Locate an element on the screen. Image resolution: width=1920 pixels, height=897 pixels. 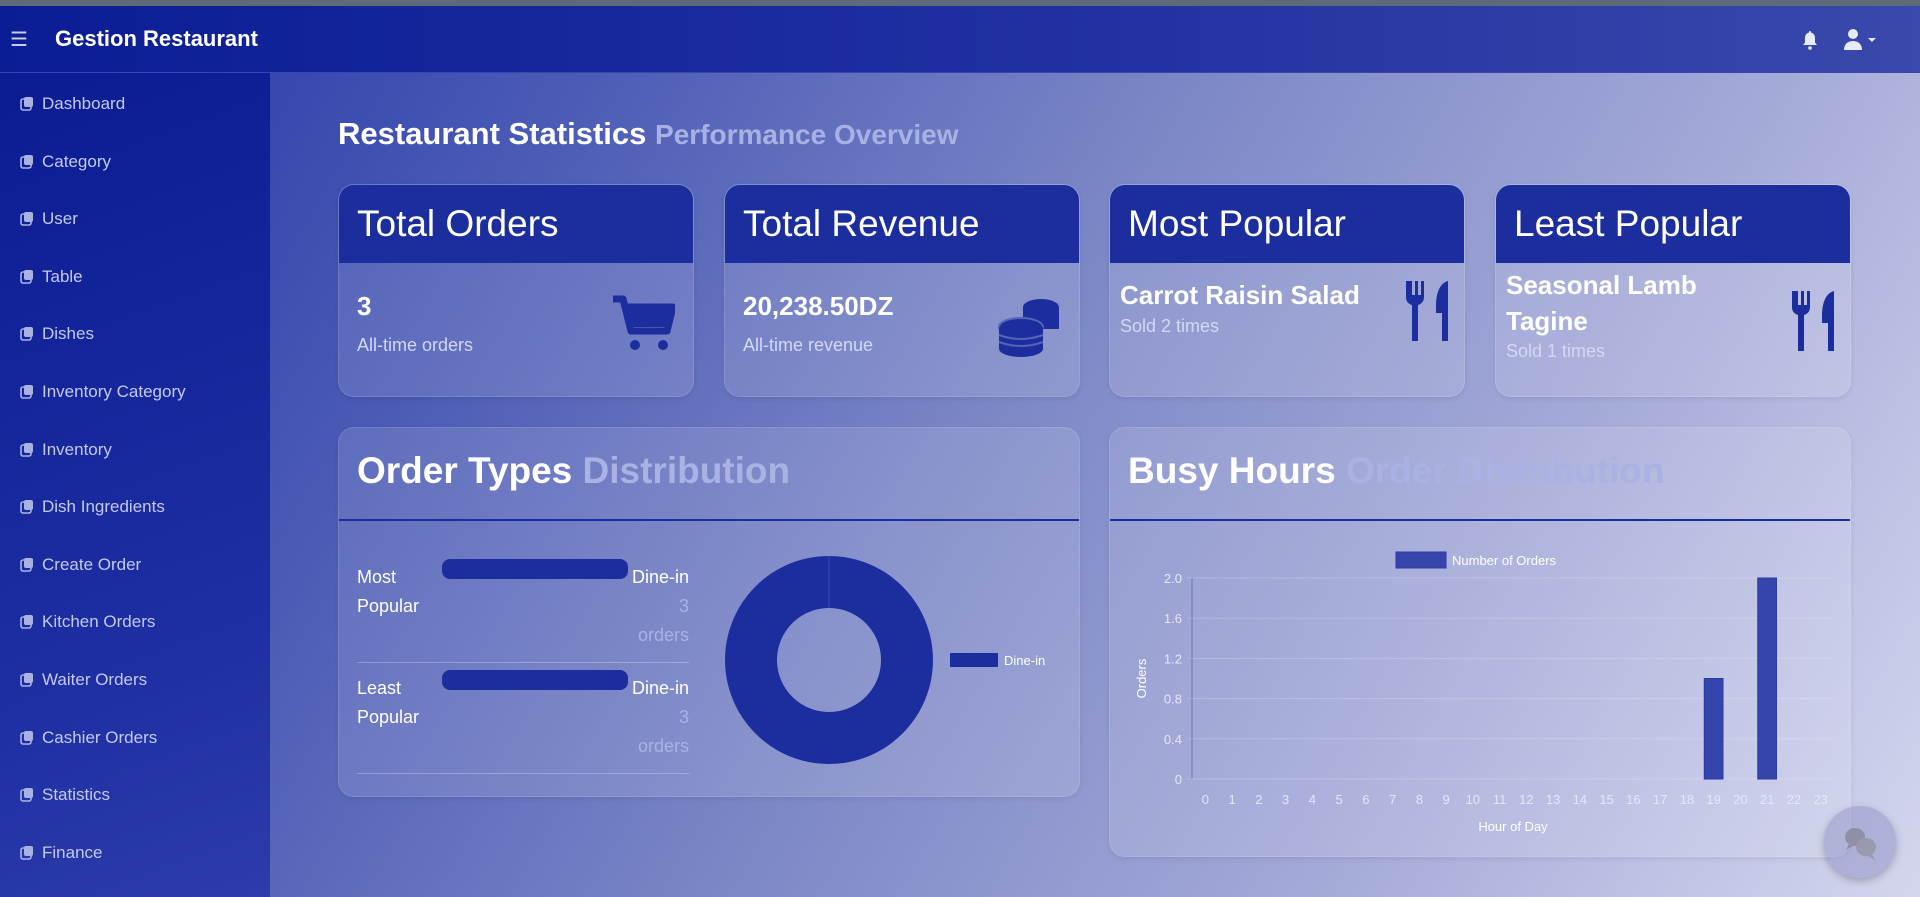
x-tick-label: 14 is located at coordinates (1580, 799).